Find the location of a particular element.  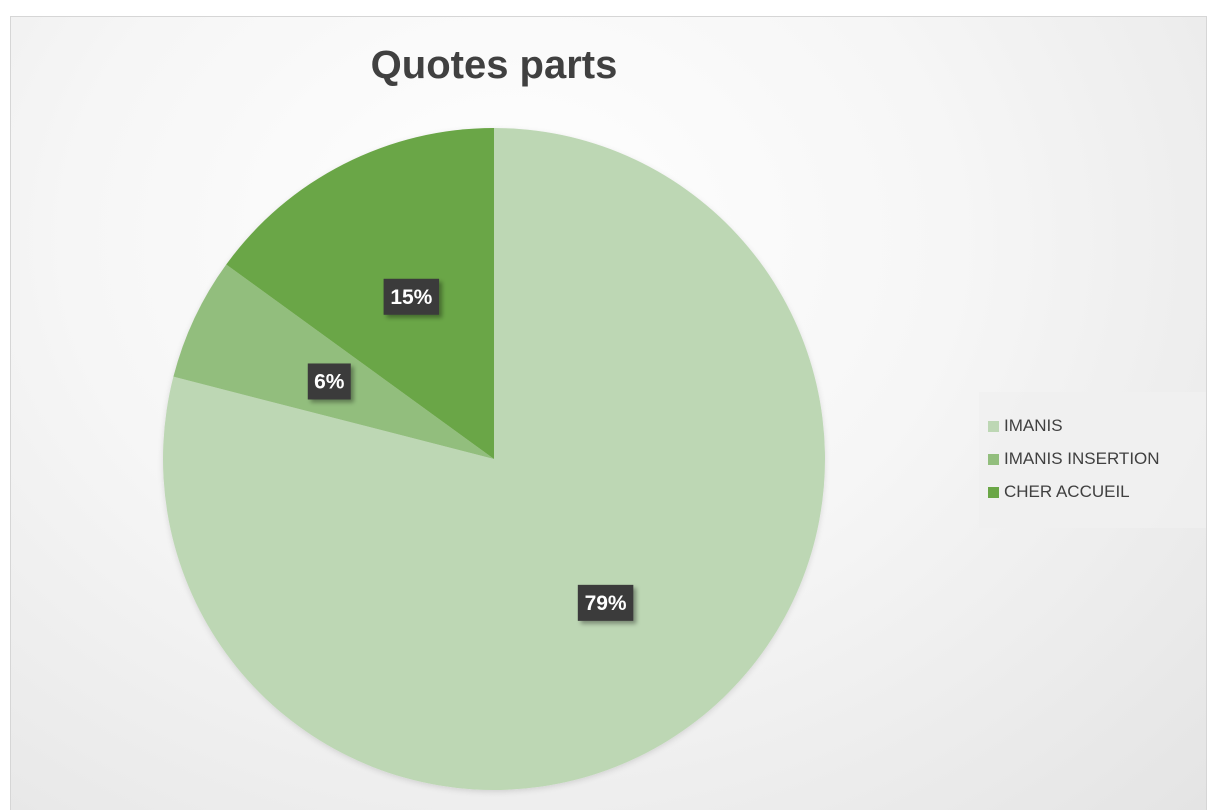

pie-slice-imanis-insertion is located at coordinates (333, 361).